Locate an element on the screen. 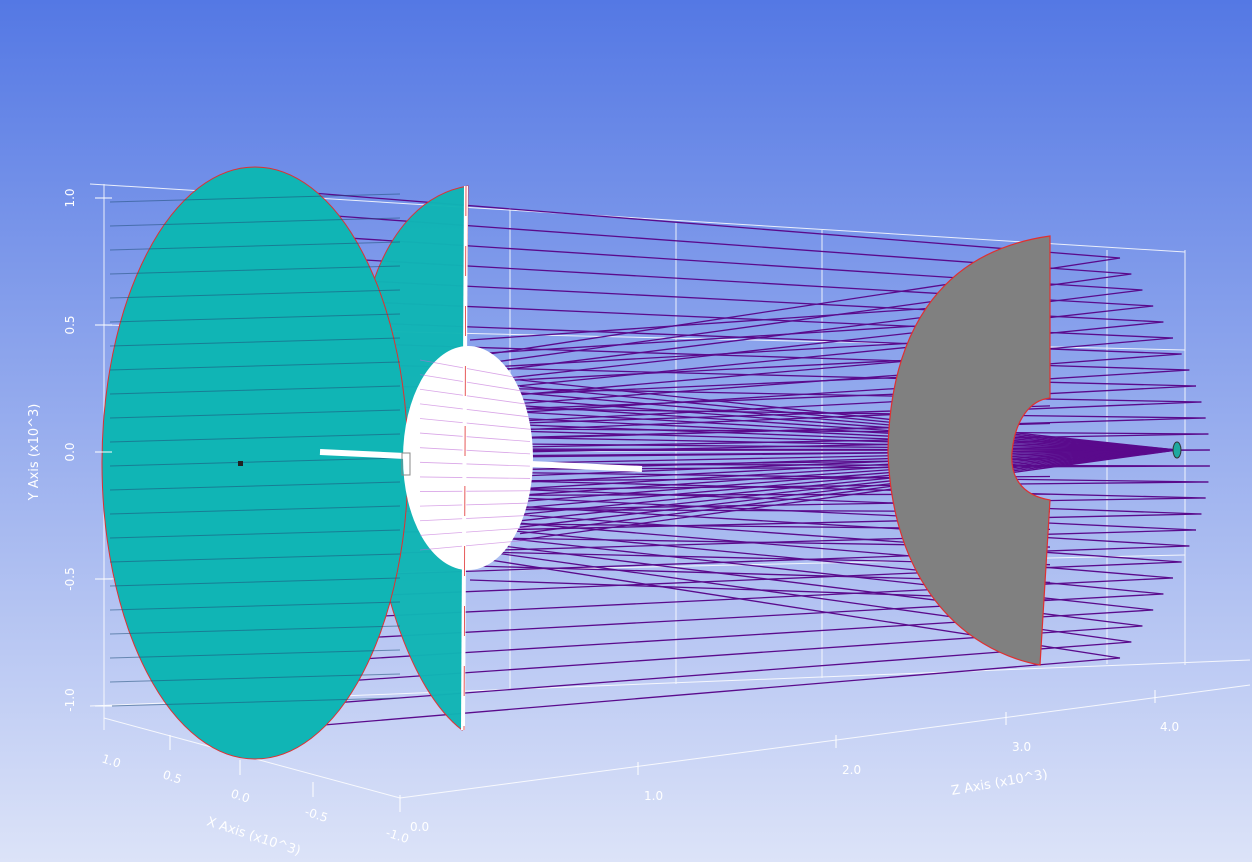  x-tick-label: 0.5 is located at coordinates (172, 777).